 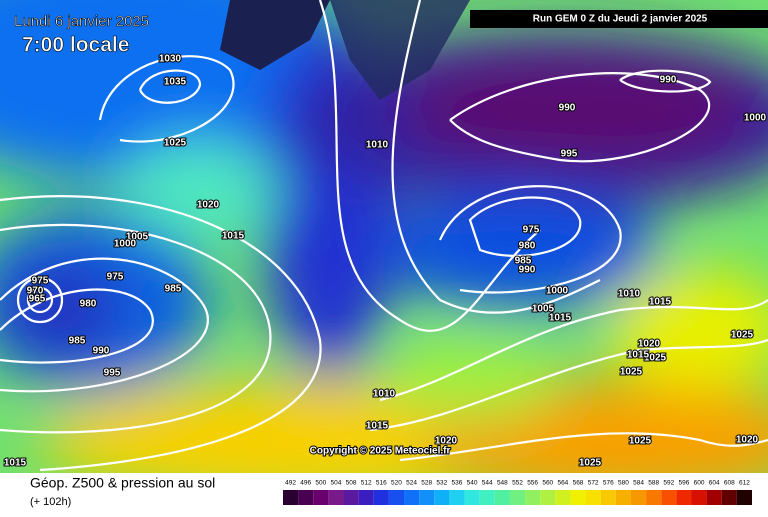 What do you see at coordinates (608, 483) in the screenshot?
I see `scale-label: 576` at bounding box center [608, 483].